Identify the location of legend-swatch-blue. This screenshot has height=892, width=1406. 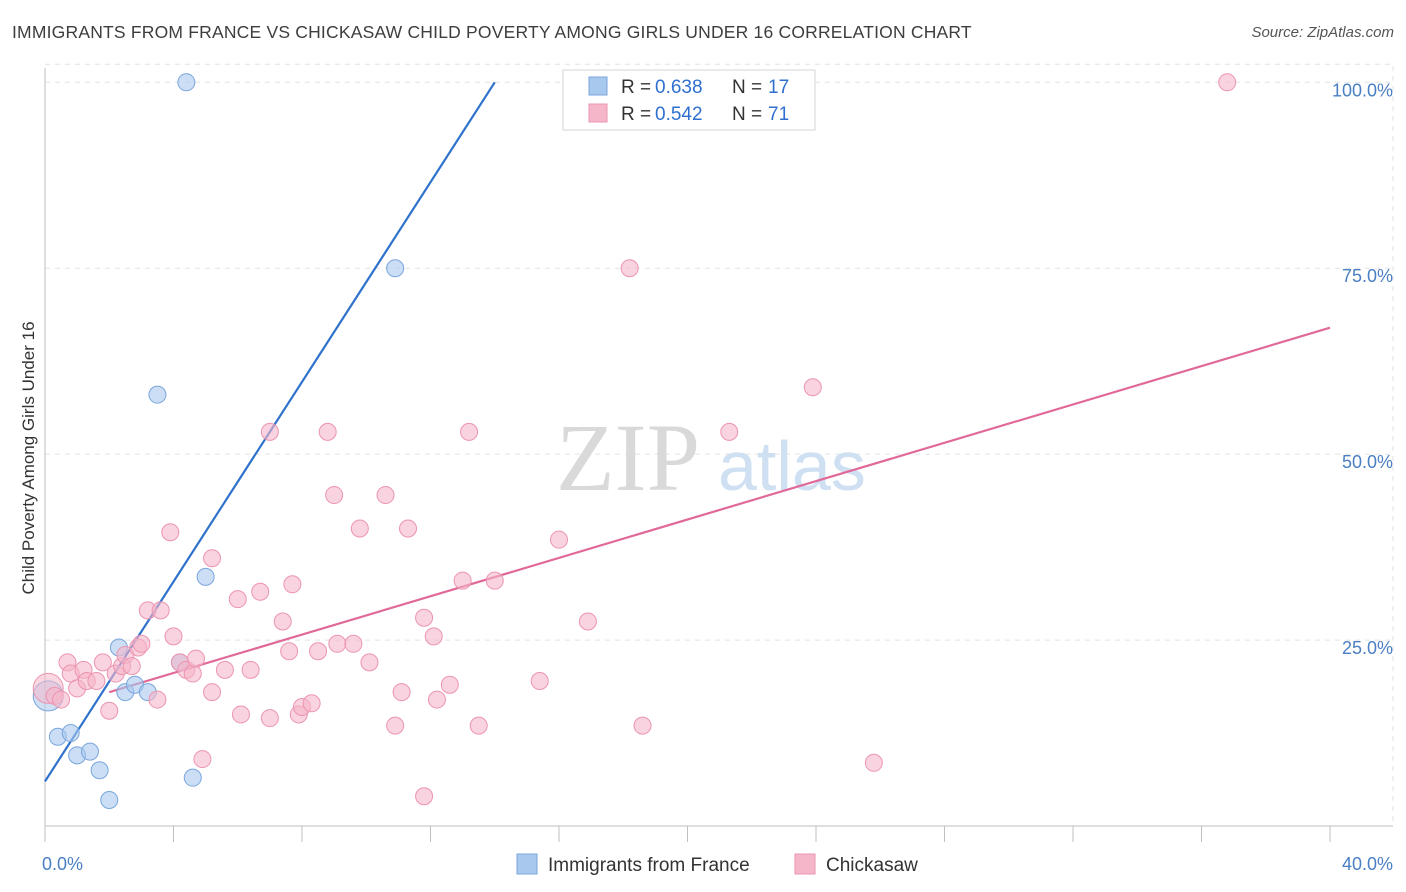
(598, 86).